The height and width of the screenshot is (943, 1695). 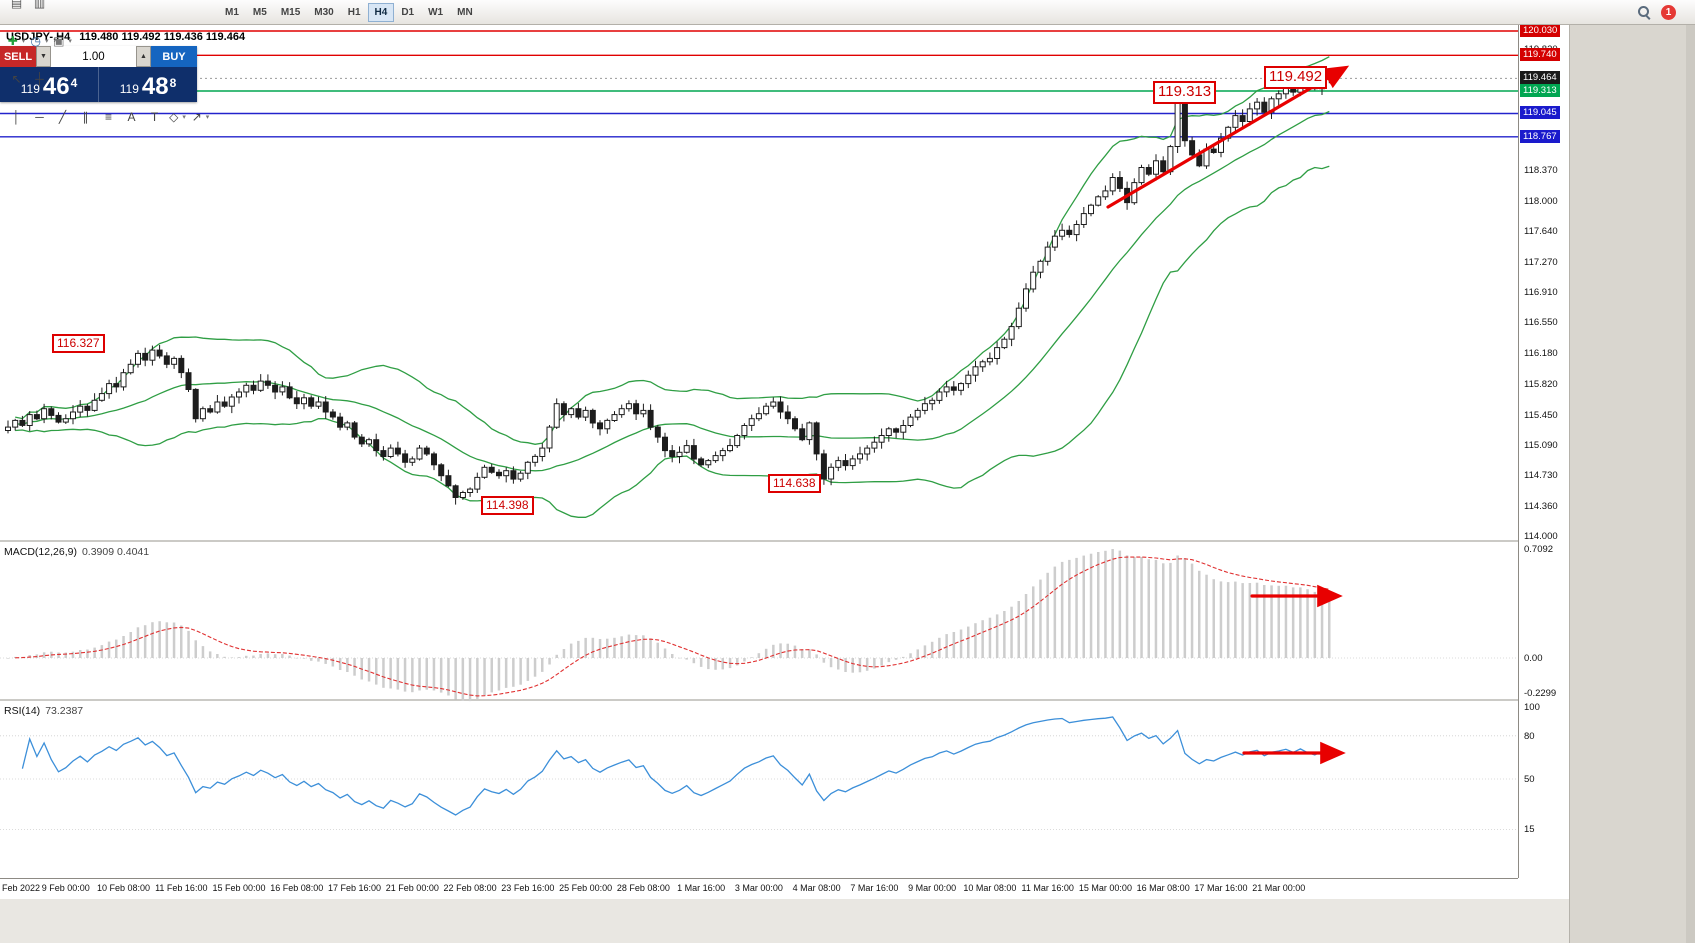 I want to click on price-level-badge: 120.030, so click(x=1540, y=30).